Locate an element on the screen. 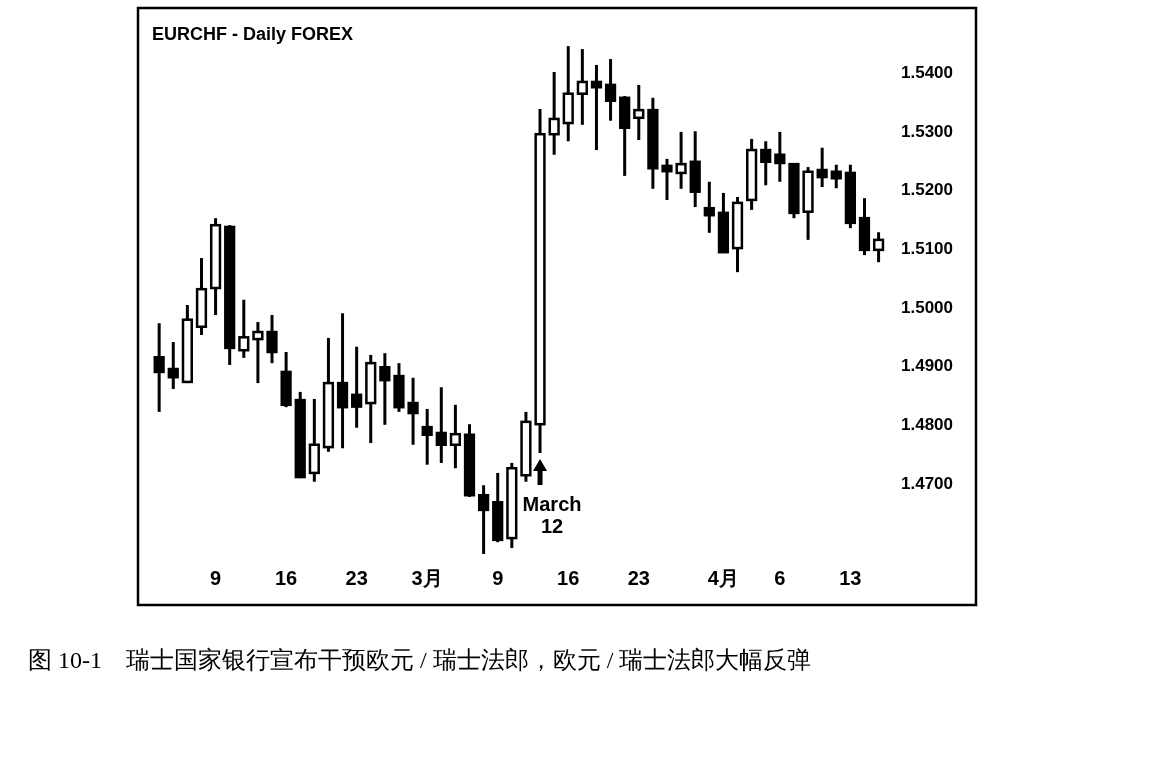 This screenshot has height=772, width=1154. text: EURCHF - Daily FOREX is located at coordinates (253, 34).